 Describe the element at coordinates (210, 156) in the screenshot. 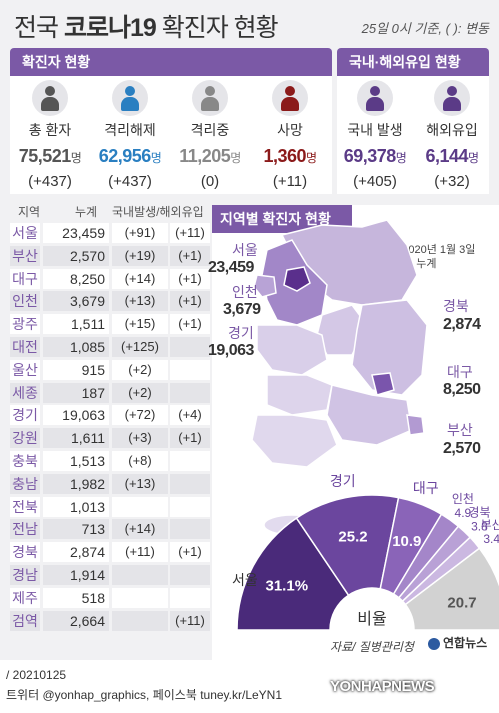

I see `stat-value: 11,205명` at that location.